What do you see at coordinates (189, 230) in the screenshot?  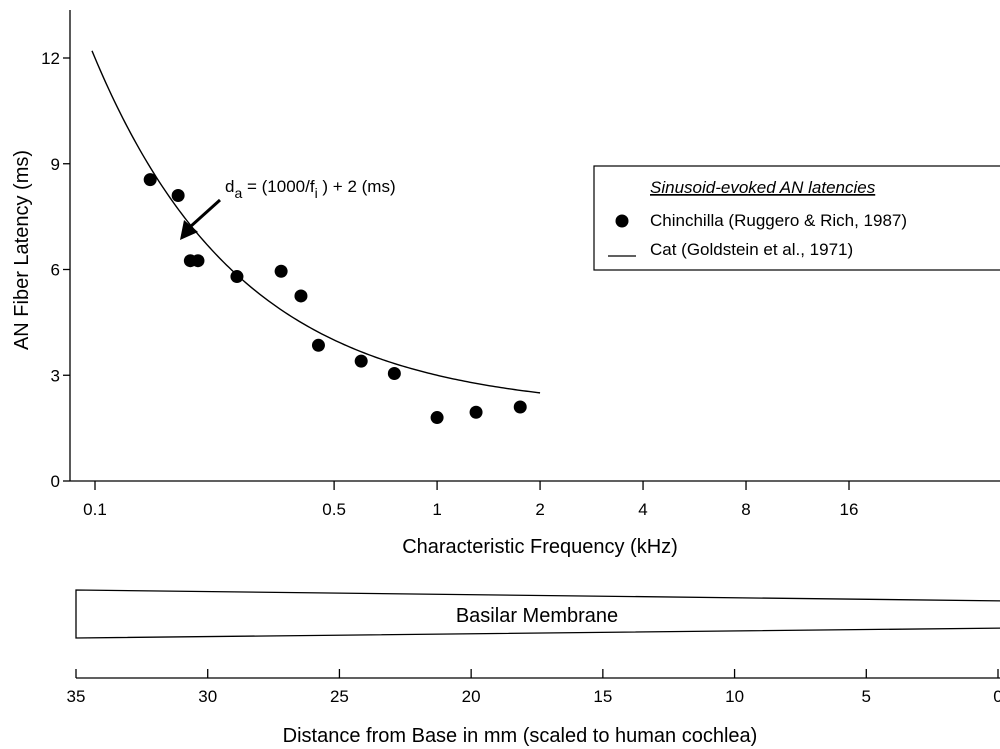 I see `annotation-arrow-head` at bounding box center [189, 230].